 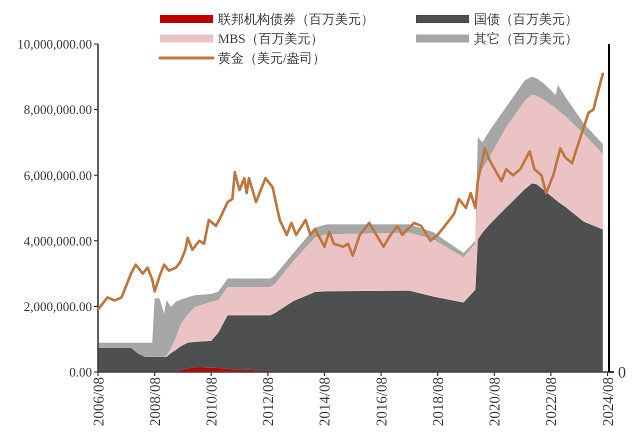 What do you see at coordinates (296, 19) in the screenshot?
I see `legend-label: 联邦机构债券（百万美元）` at bounding box center [296, 19].